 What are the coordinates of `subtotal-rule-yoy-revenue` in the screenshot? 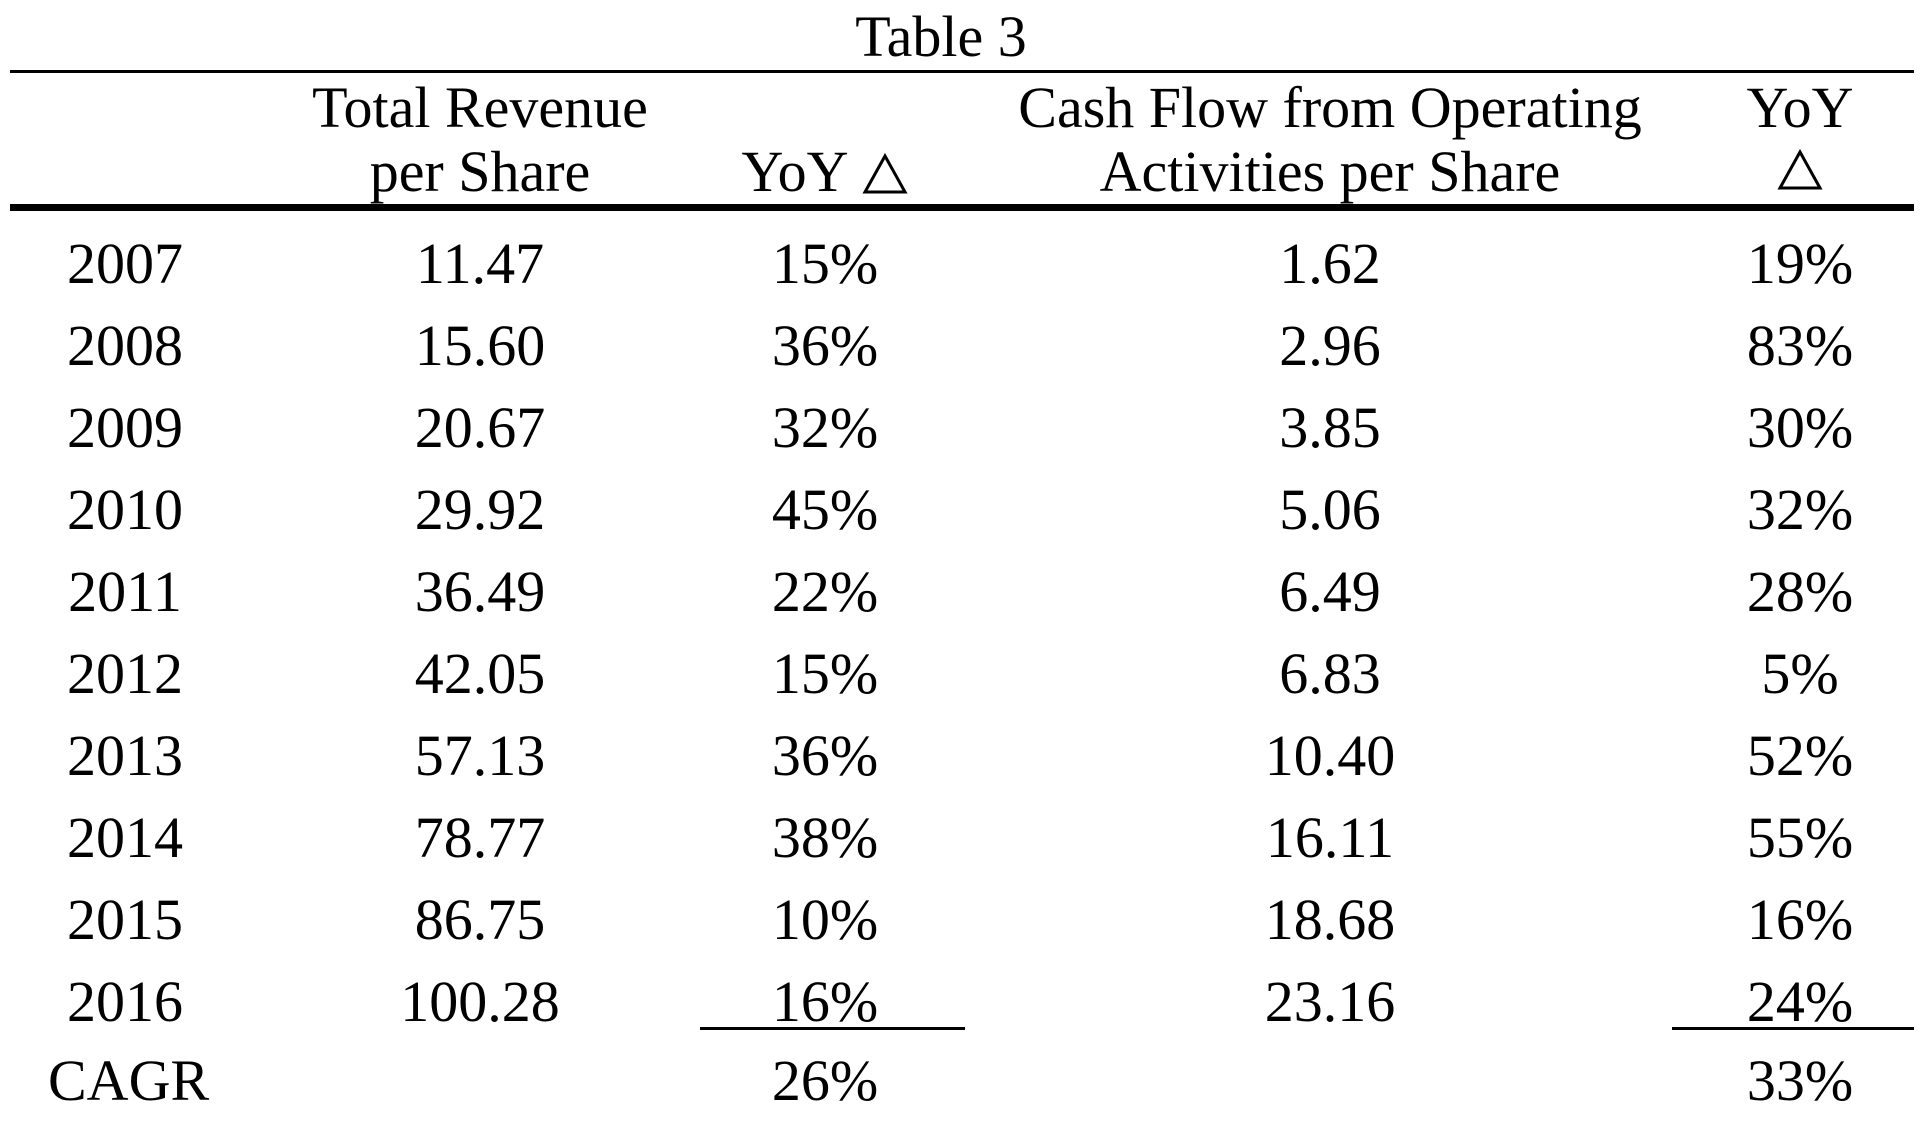 It's located at (832, 1028).